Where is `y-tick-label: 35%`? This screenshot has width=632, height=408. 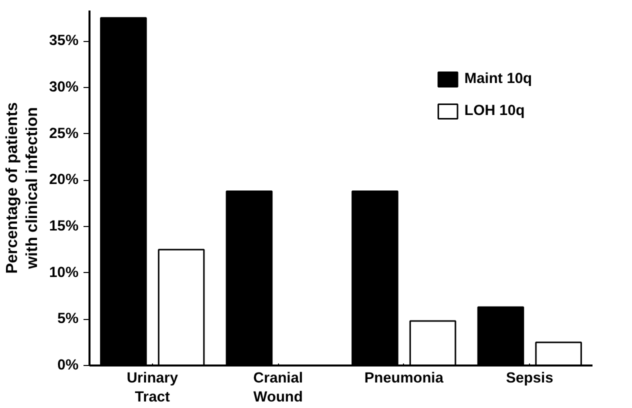 y-tick-label: 35% is located at coordinates (64, 41).